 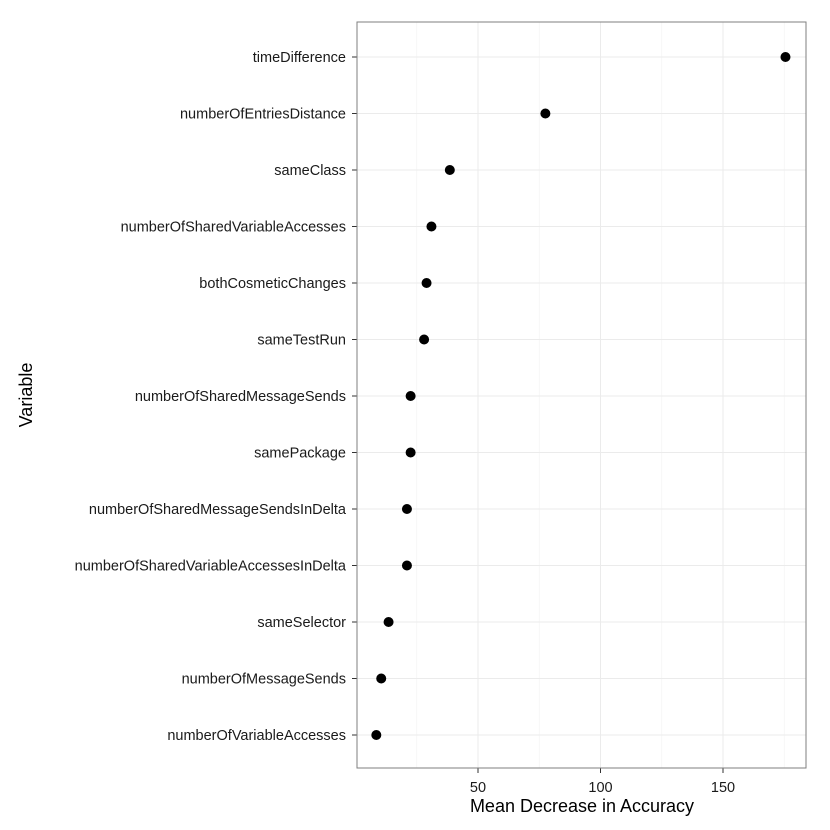 I want to click on x-axis-ticks: 50 100 150, so click(x=602, y=782).